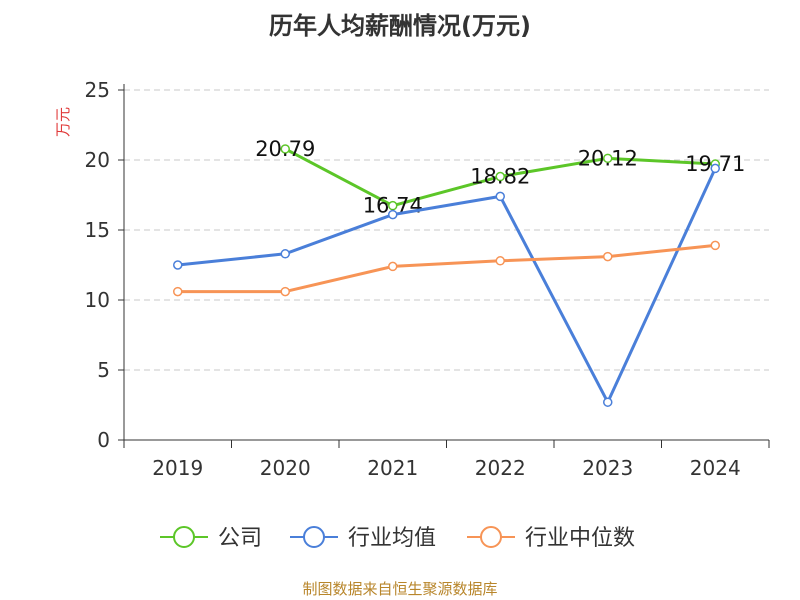 The height and width of the screenshot is (600, 800). I want to click on y-tick-label: 10, so click(97, 300).